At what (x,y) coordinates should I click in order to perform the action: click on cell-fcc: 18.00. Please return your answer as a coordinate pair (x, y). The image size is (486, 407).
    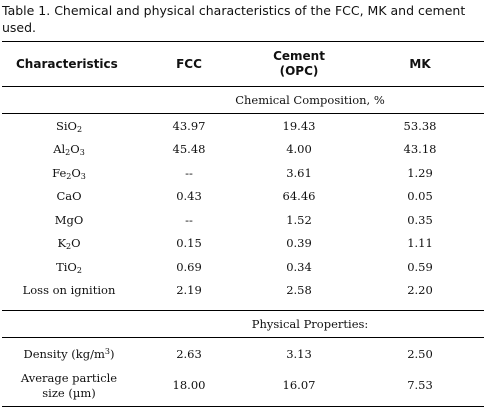
    Looking at the image, I should click on (189, 386).